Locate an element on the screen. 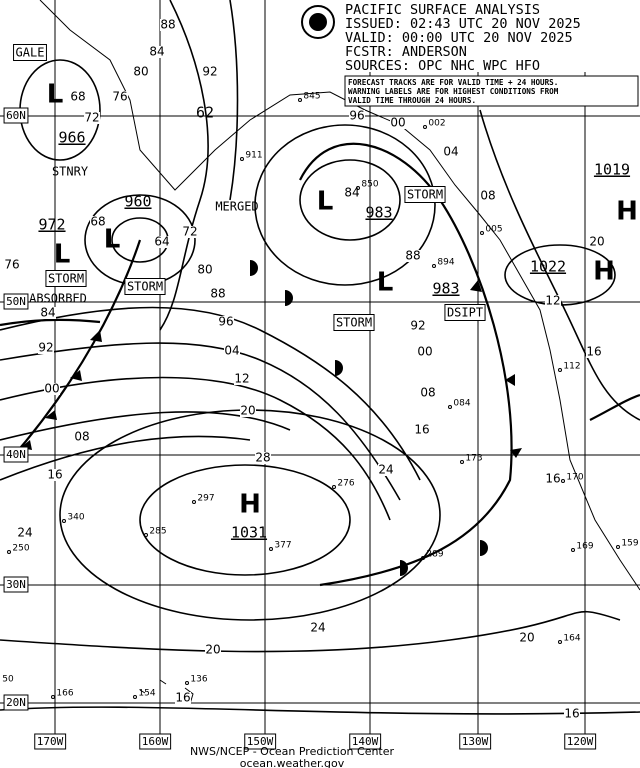  header-issued: ISSUED: 02:43 UTC 20 NOV 2025 is located at coordinates (463, 24).